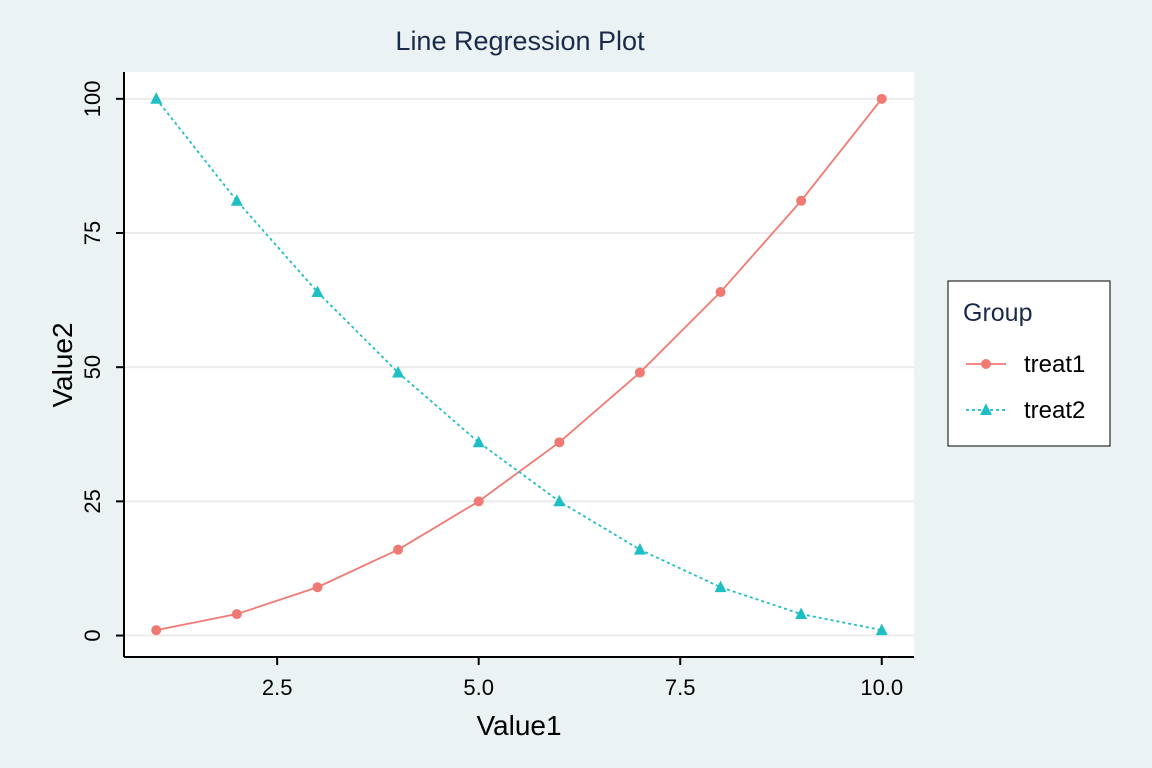 The image size is (1152, 768). I want to click on y-axis-ticks: 0 25 50 75 100, so click(102, 361).